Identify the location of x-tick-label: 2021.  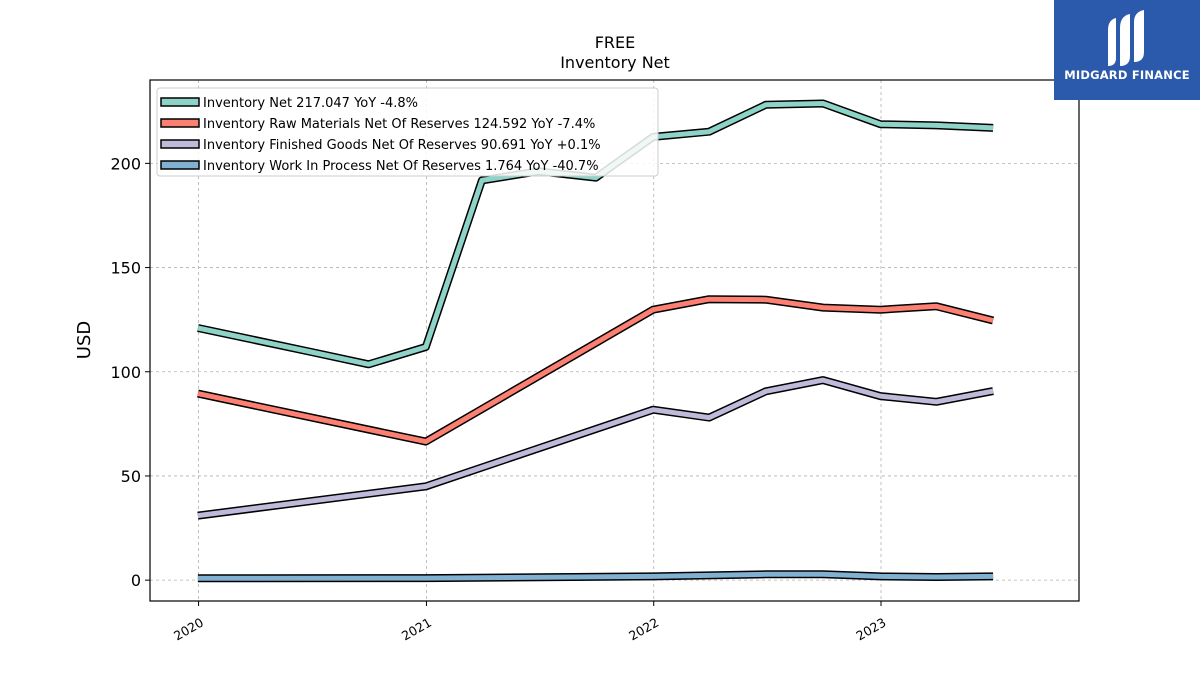
(416, 629).